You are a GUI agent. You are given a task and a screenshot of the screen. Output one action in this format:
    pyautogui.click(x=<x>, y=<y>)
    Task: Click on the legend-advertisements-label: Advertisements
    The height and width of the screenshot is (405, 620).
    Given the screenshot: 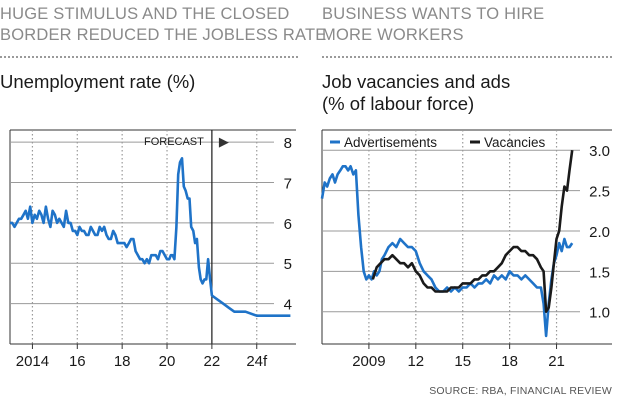 What is the action you would take?
    pyautogui.click(x=390, y=142)
    